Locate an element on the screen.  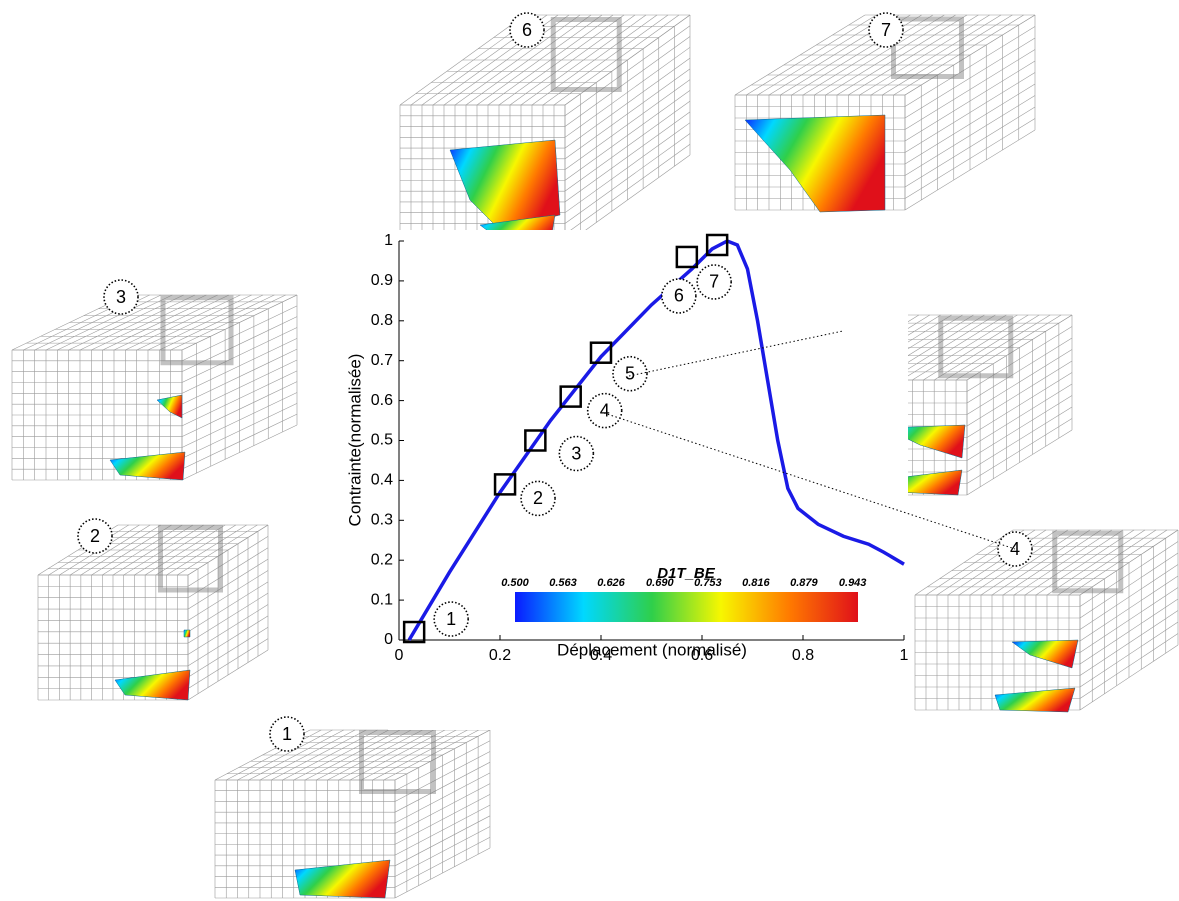
colorbar-tick-label: 0.563 is located at coordinates (563, 583).